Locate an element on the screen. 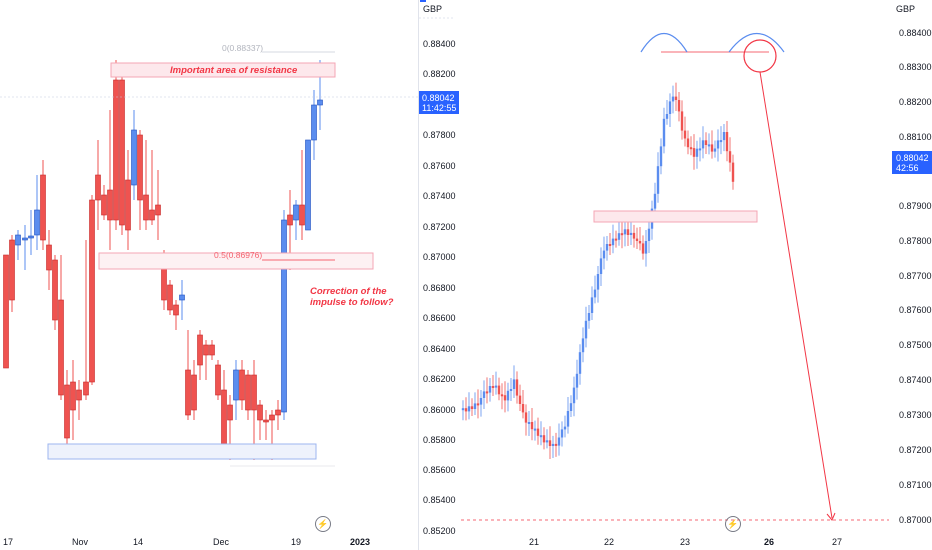 The image size is (932, 550). left-price-label: 0.85400 is located at coordinates (439, 500).